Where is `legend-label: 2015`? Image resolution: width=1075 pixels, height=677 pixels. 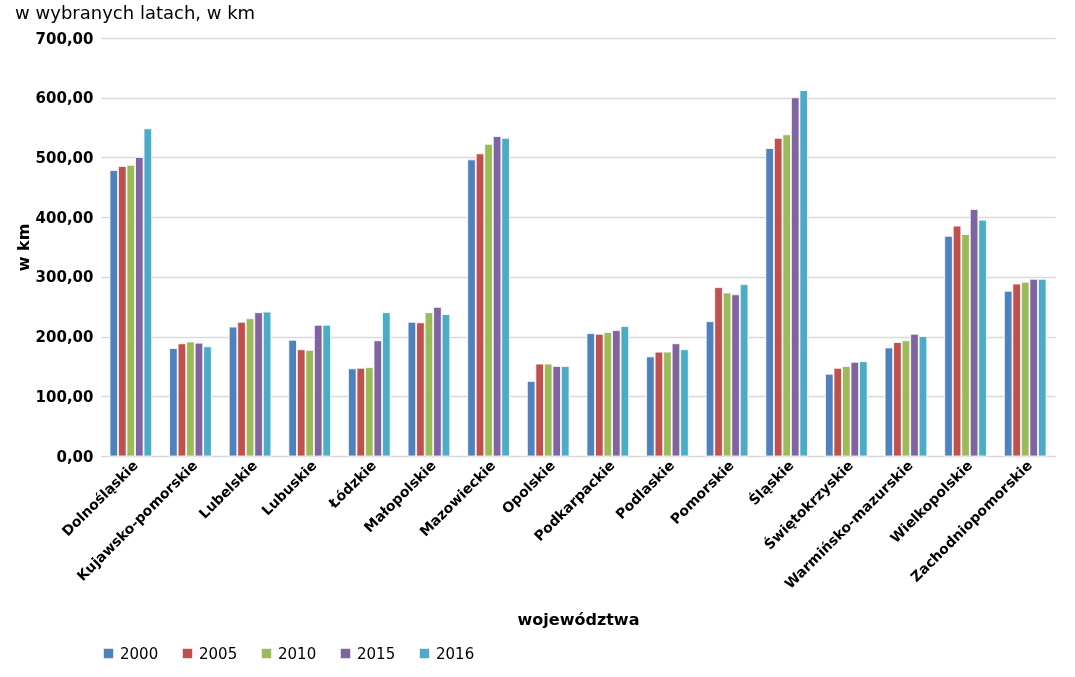
legend-label: 2015 is located at coordinates (376, 653).